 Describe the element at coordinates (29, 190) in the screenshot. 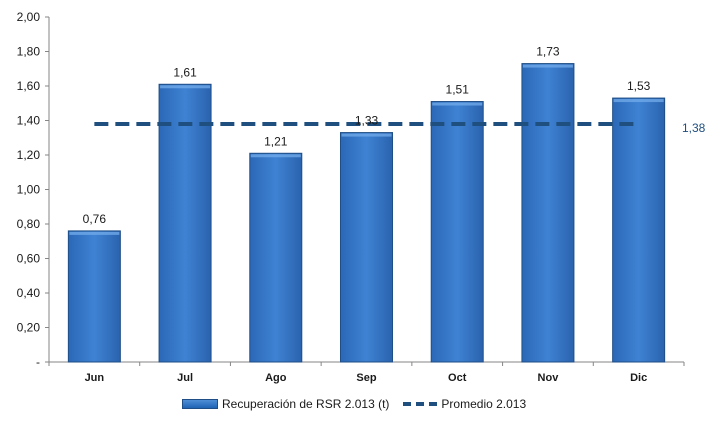

I see `y-tick-label: 1,00` at that location.